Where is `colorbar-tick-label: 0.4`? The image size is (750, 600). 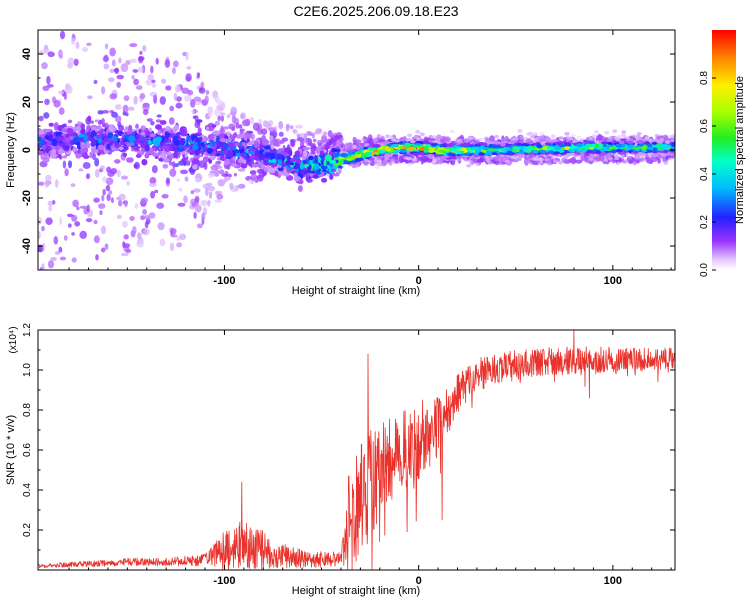 colorbar-tick-label: 0.4 is located at coordinates (704, 174).